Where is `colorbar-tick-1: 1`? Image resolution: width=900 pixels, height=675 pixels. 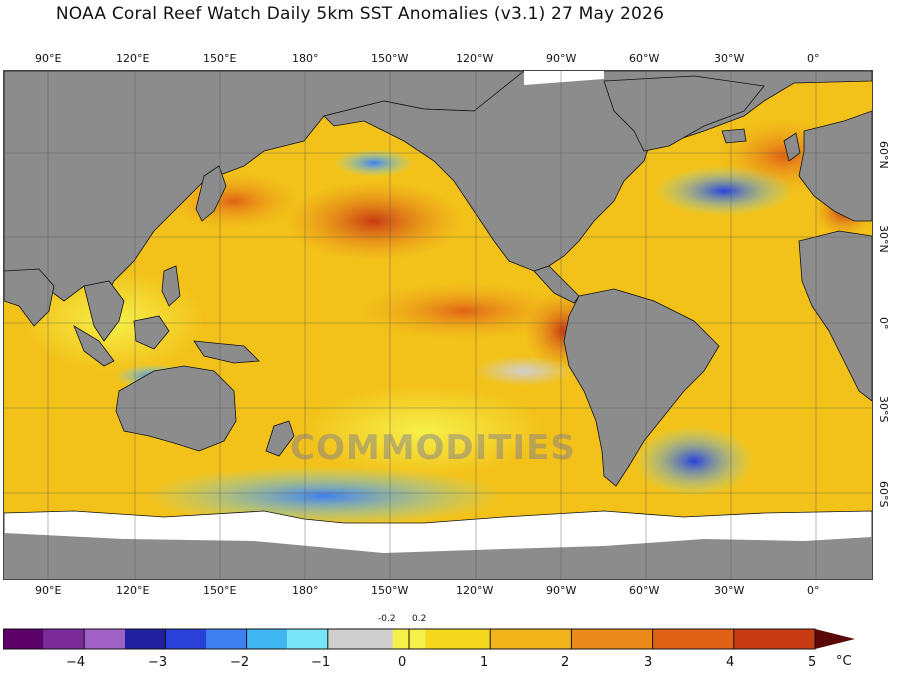
colorbar-tick-1: 1 is located at coordinates (484, 662).